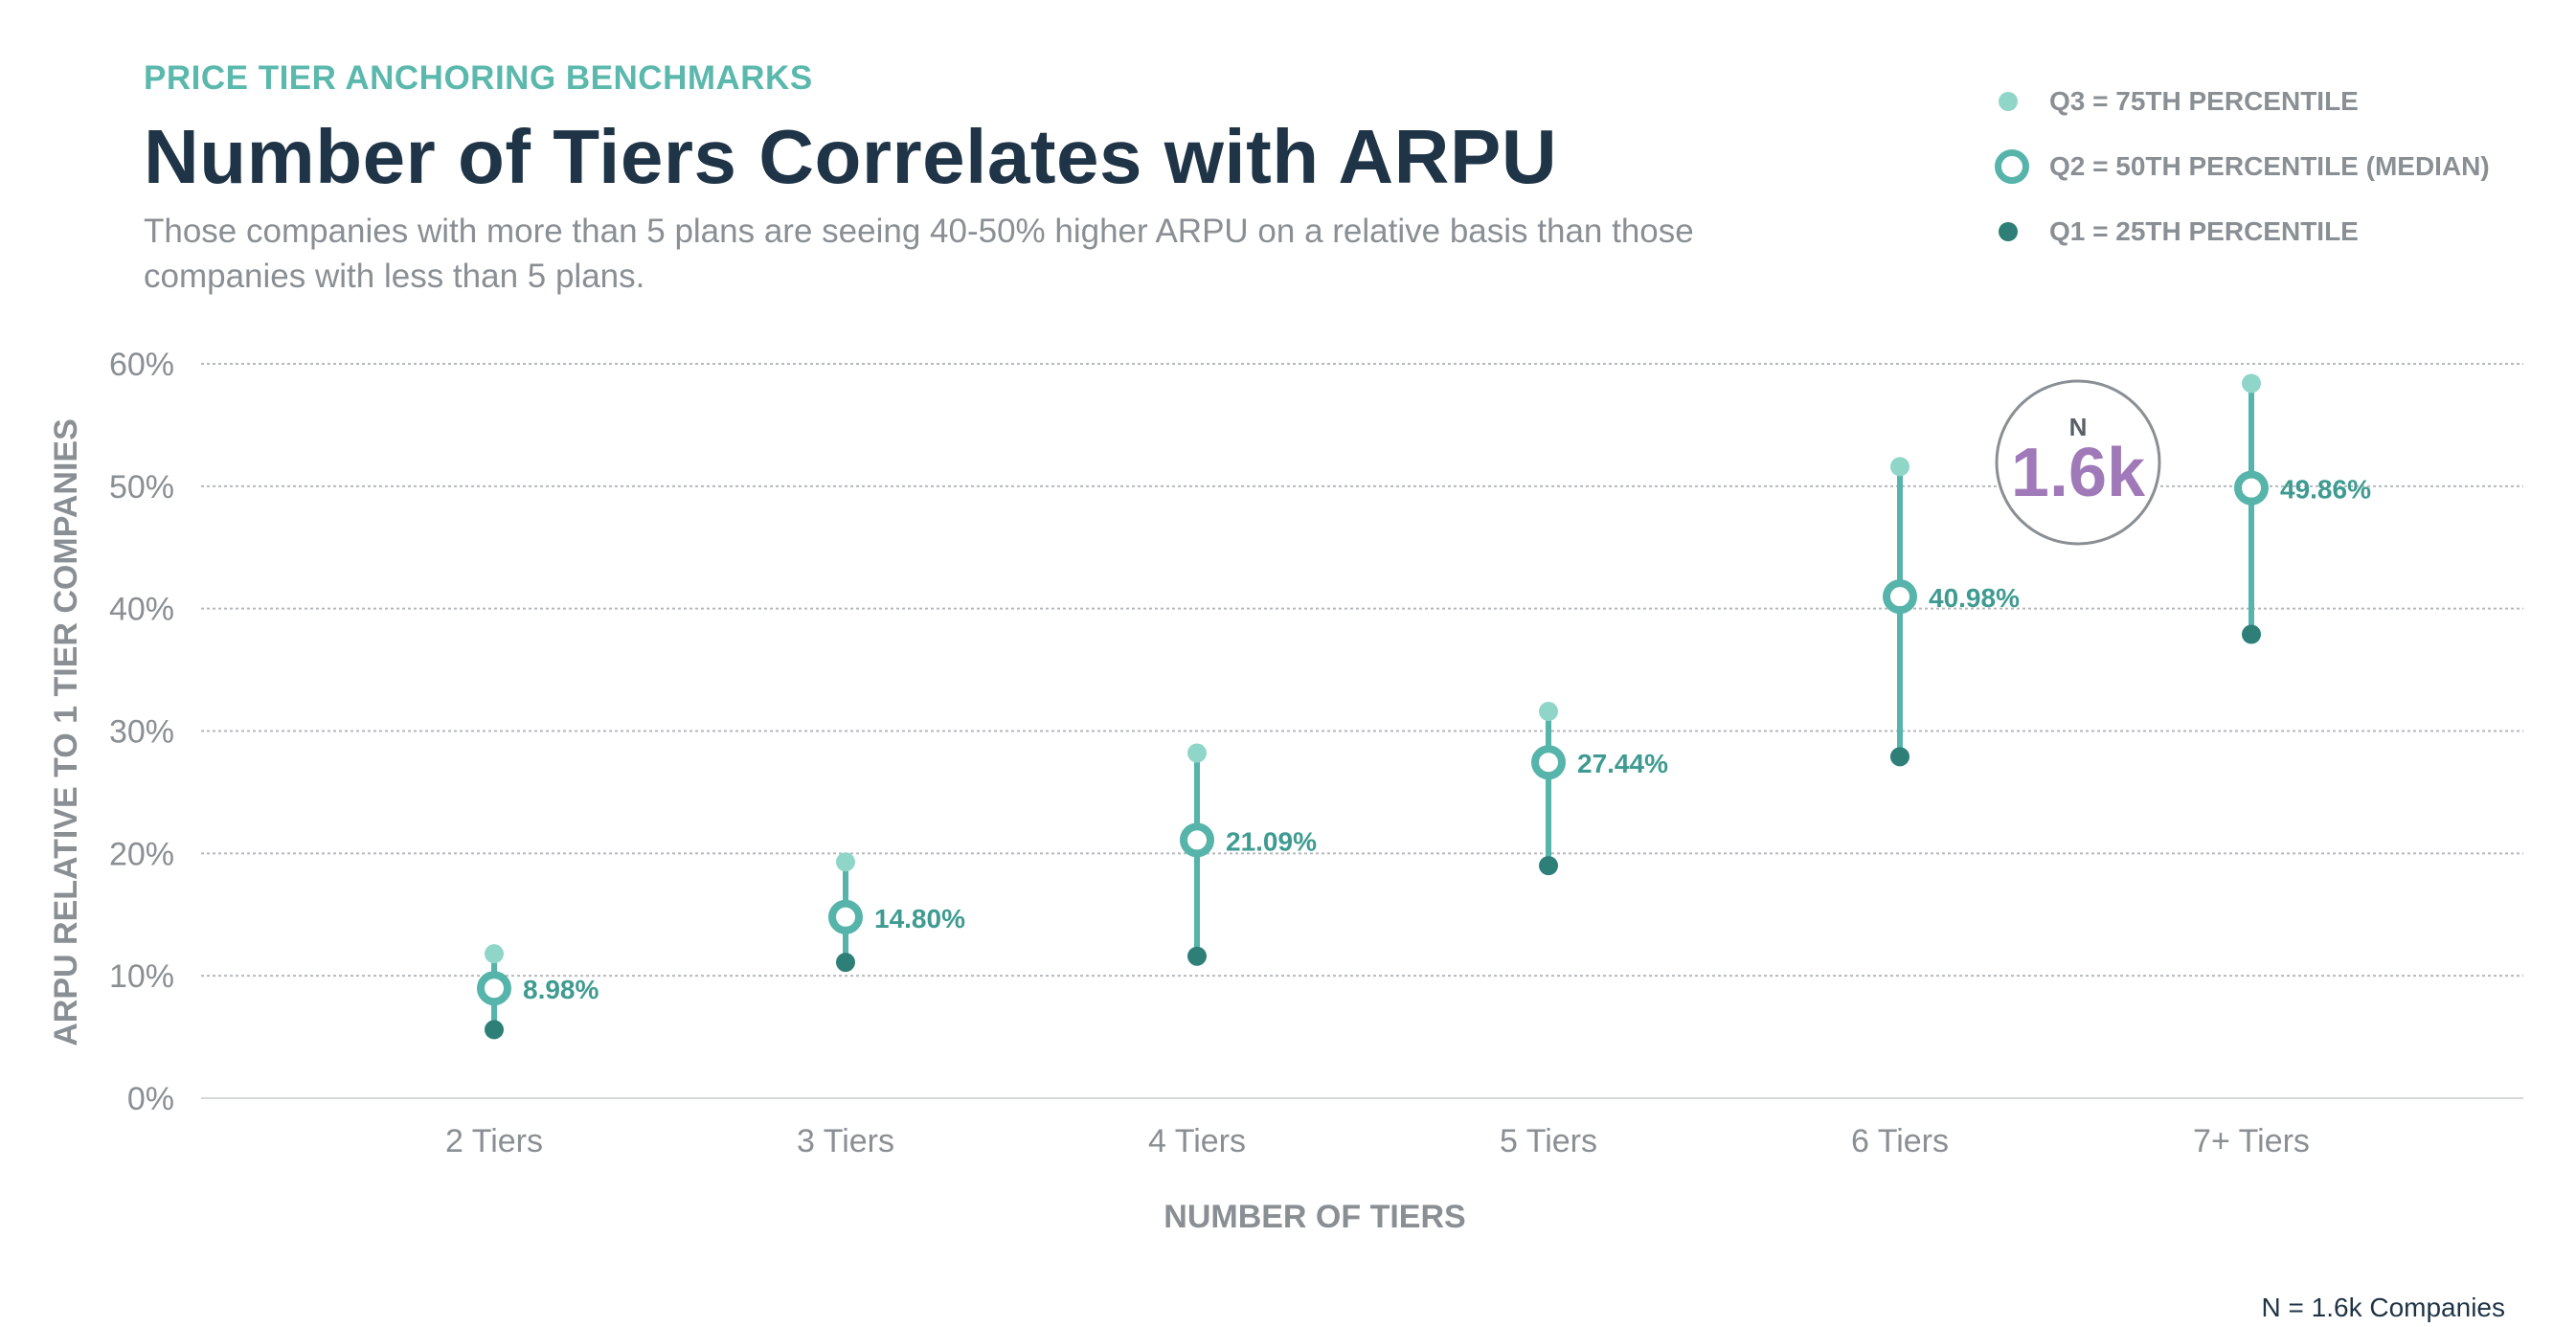 The image size is (2576, 1327). Describe the element at coordinates (2251, 1141) in the screenshot. I see `x-tick-label: 7+ Tiers` at that location.